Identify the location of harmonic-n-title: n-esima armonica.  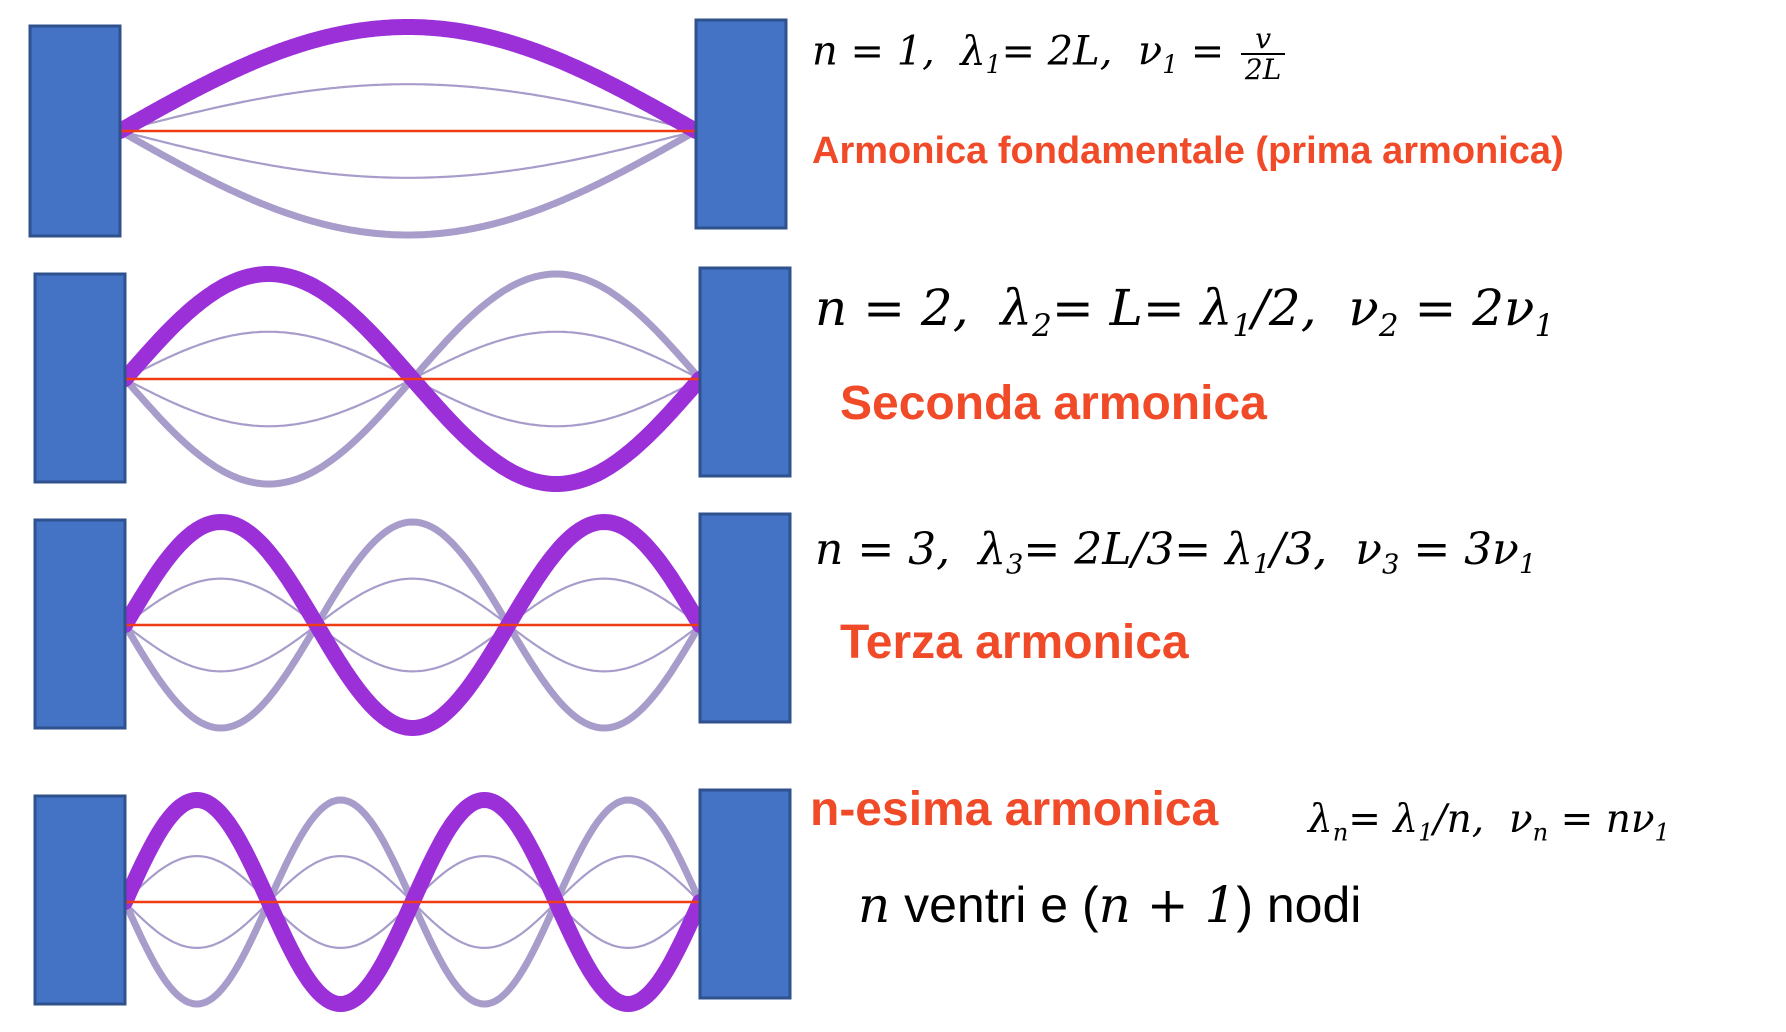
(1014, 809).